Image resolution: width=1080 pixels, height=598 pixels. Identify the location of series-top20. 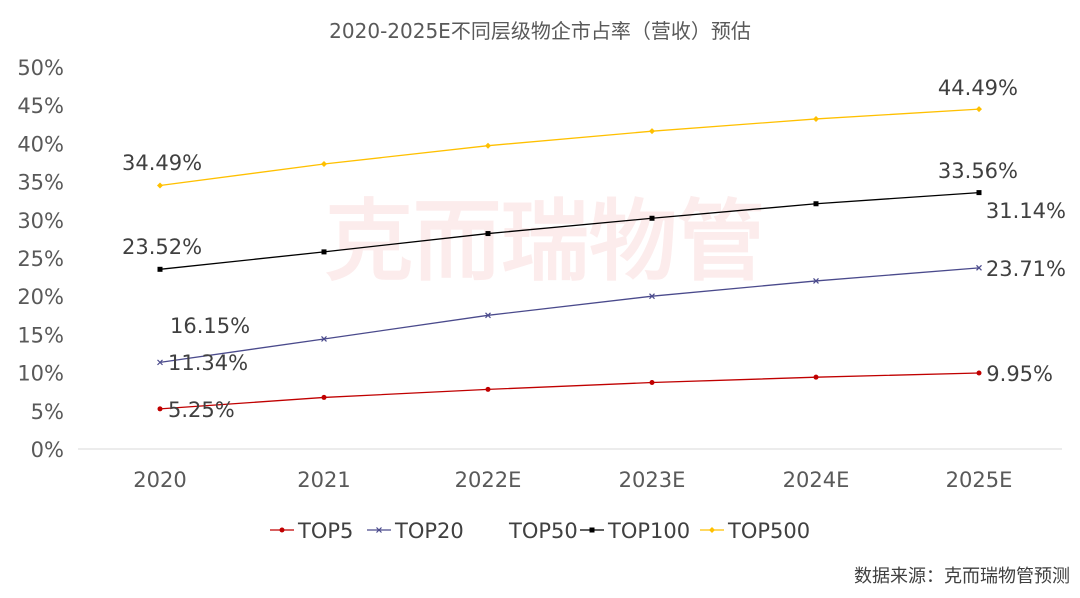
(569, 315).